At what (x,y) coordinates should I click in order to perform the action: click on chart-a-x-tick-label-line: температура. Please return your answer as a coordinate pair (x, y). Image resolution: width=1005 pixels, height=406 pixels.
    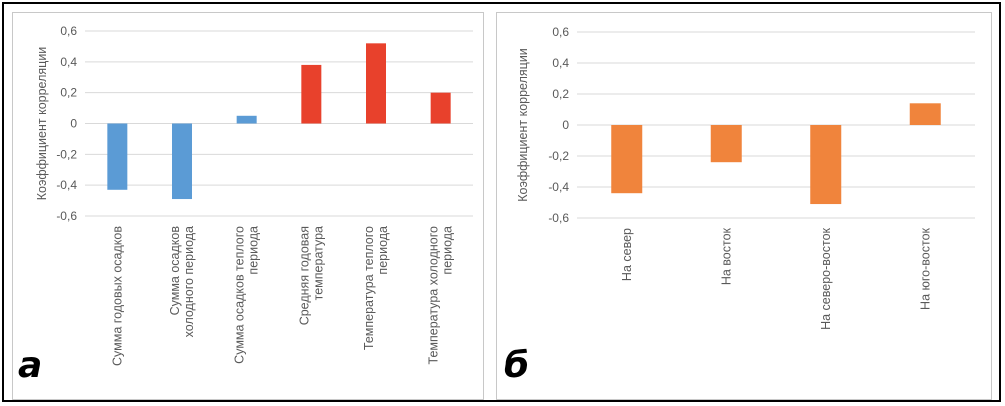
    Looking at the image, I should click on (318, 263).